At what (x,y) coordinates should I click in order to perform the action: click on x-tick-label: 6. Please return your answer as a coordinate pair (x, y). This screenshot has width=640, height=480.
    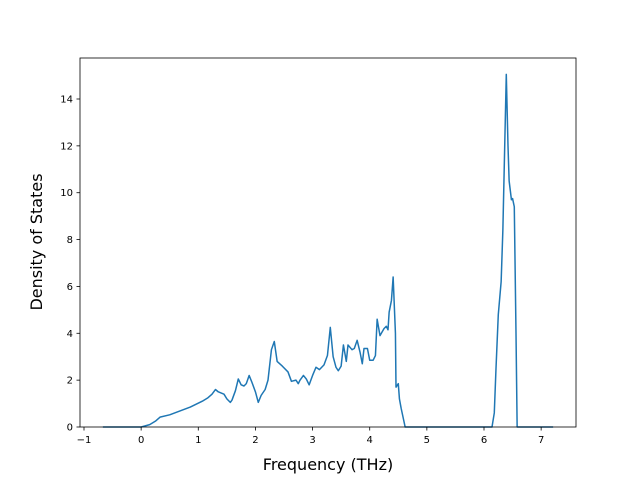
    Looking at the image, I should click on (484, 440).